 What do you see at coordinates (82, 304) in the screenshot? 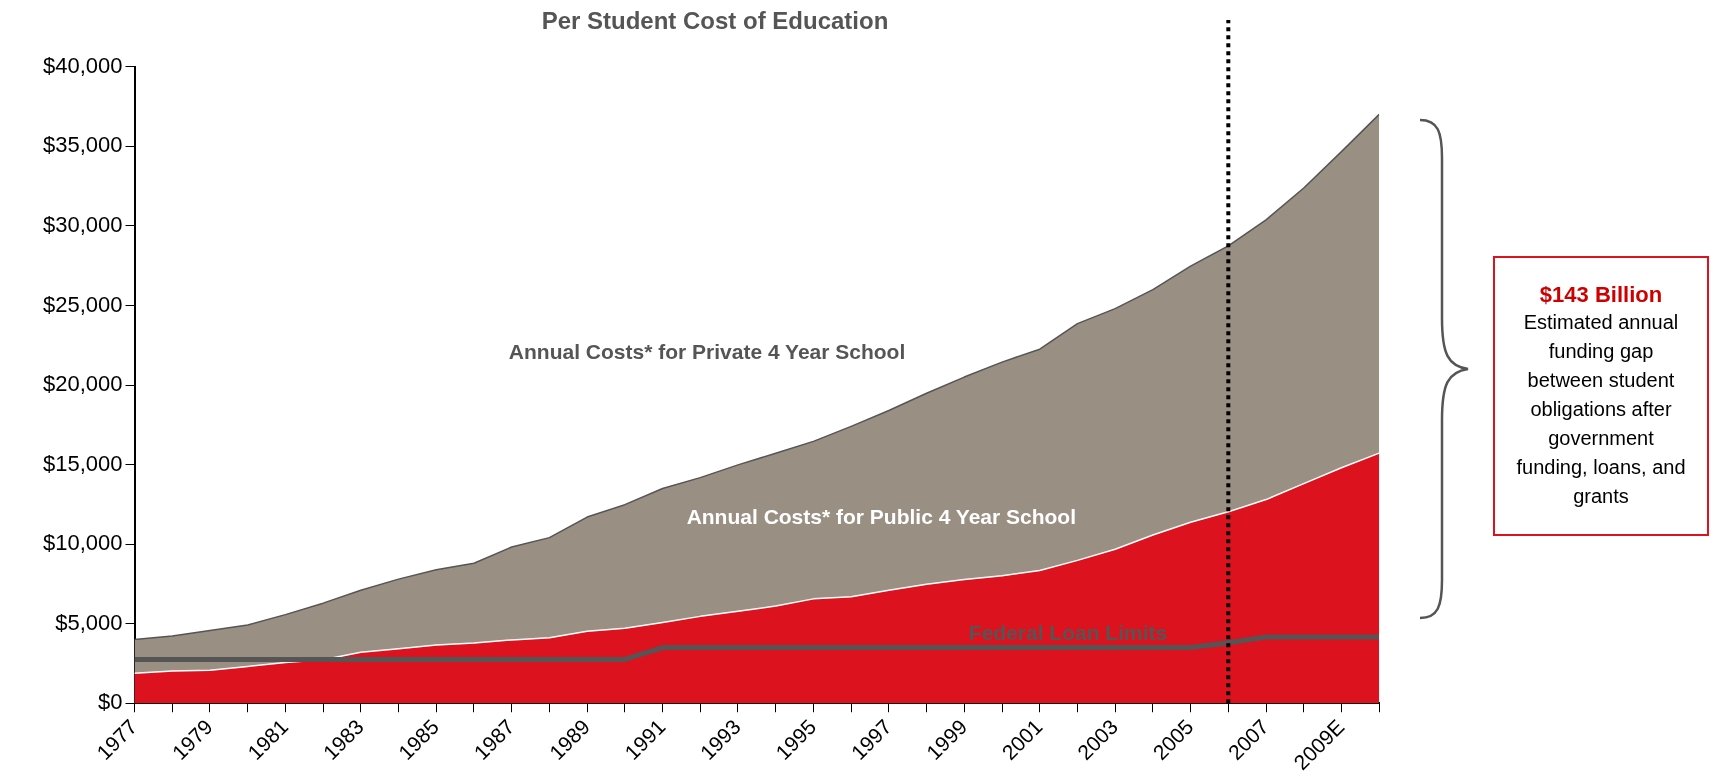
I see `y-tick-label: $25,000` at bounding box center [82, 304].